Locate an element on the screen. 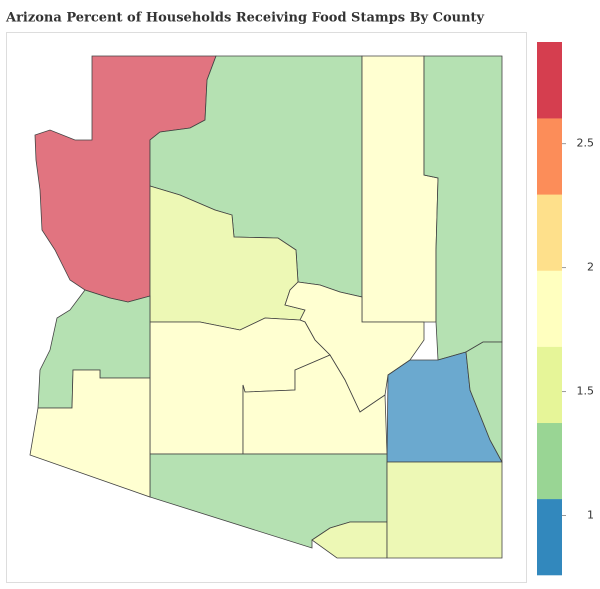 The width and height of the screenshot is (600, 589). legend-tick-label: 1 is located at coordinates (590, 515).